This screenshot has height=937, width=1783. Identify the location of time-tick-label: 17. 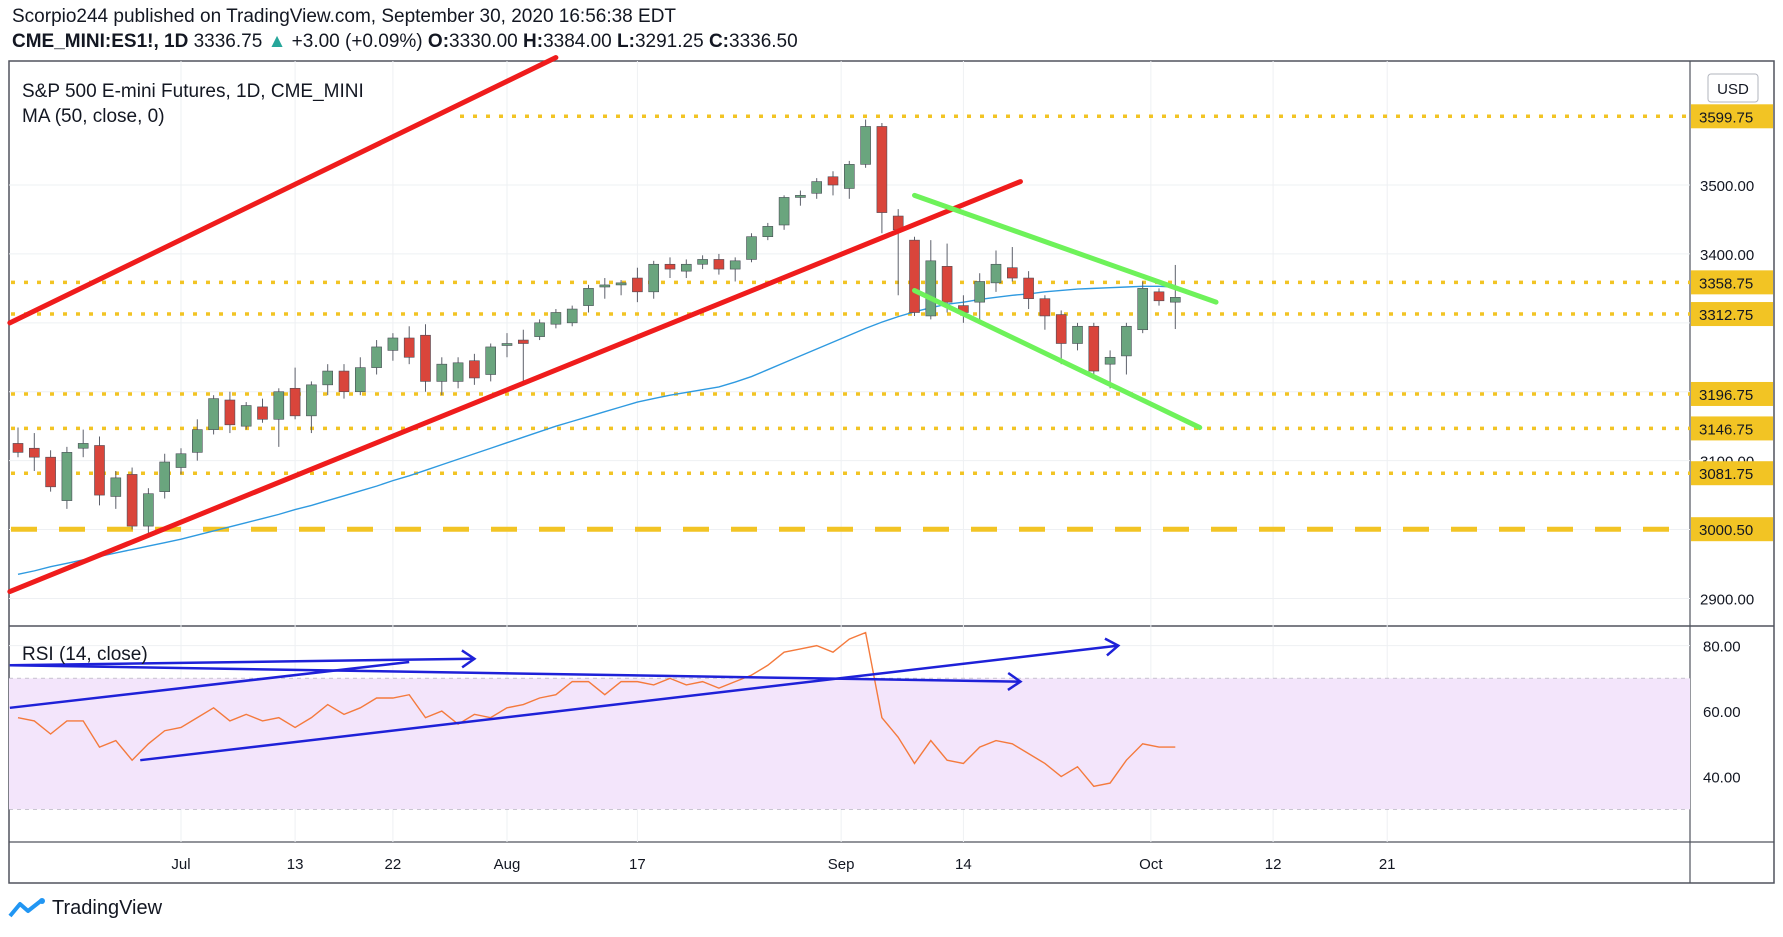
(637, 864).